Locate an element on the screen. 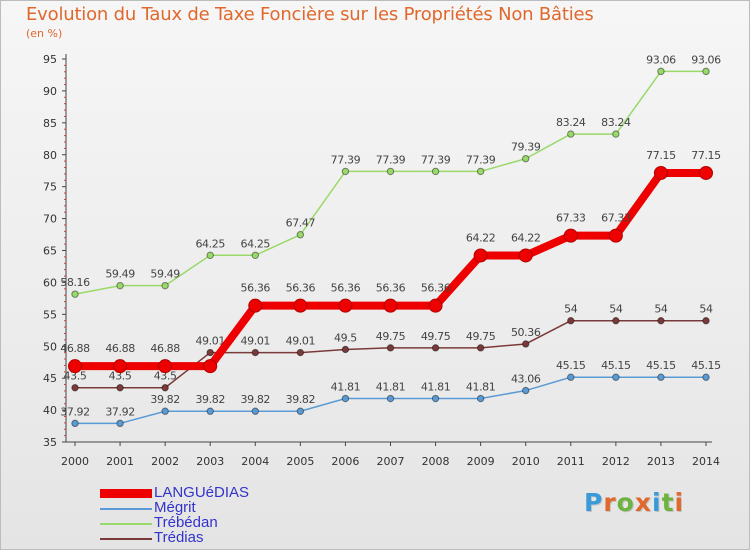  data-label: 93.06 is located at coordinates (706, 59).